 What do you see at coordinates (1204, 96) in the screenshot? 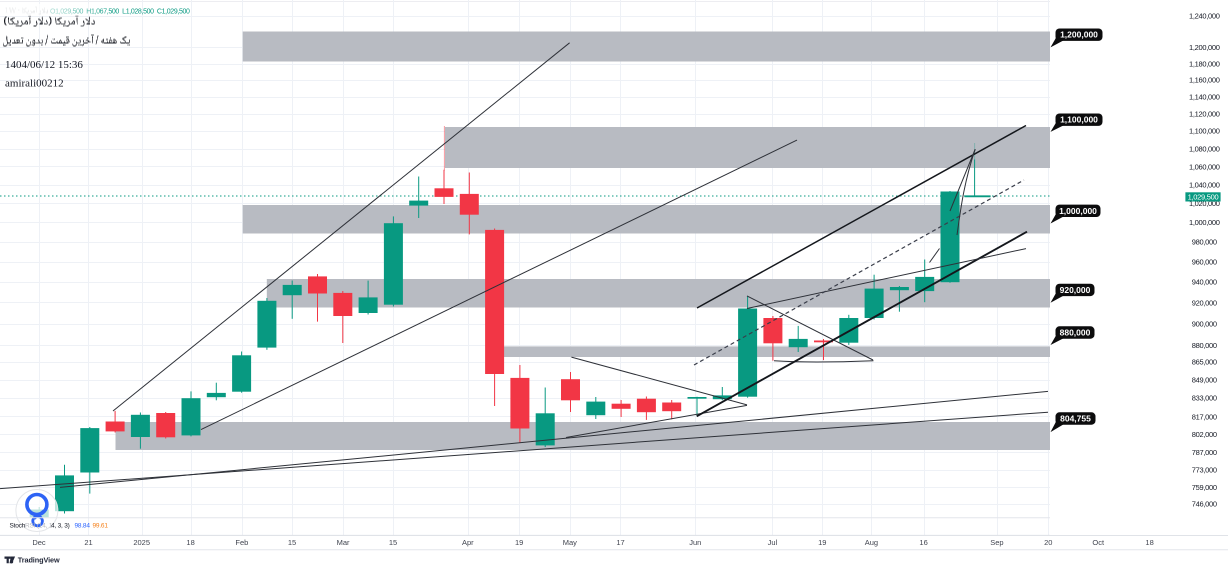
I see `svg-text: 1,140,000` at bounding box center [1204, 96].